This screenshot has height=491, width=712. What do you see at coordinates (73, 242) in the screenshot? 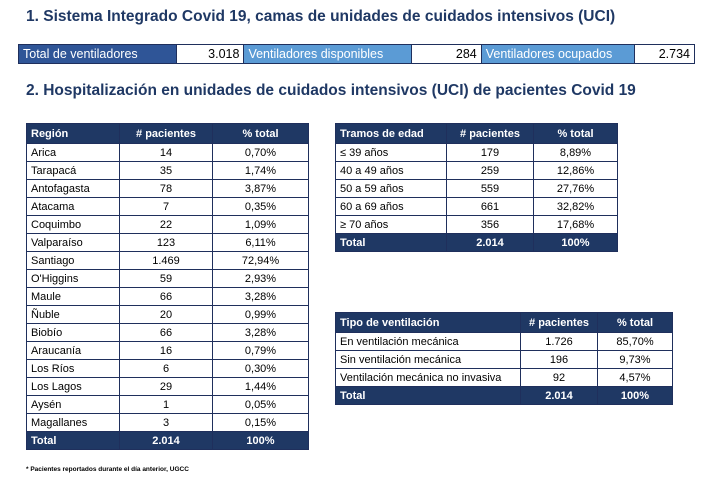
I see `cell: Valparaíso` at bounding box center [73, 242].